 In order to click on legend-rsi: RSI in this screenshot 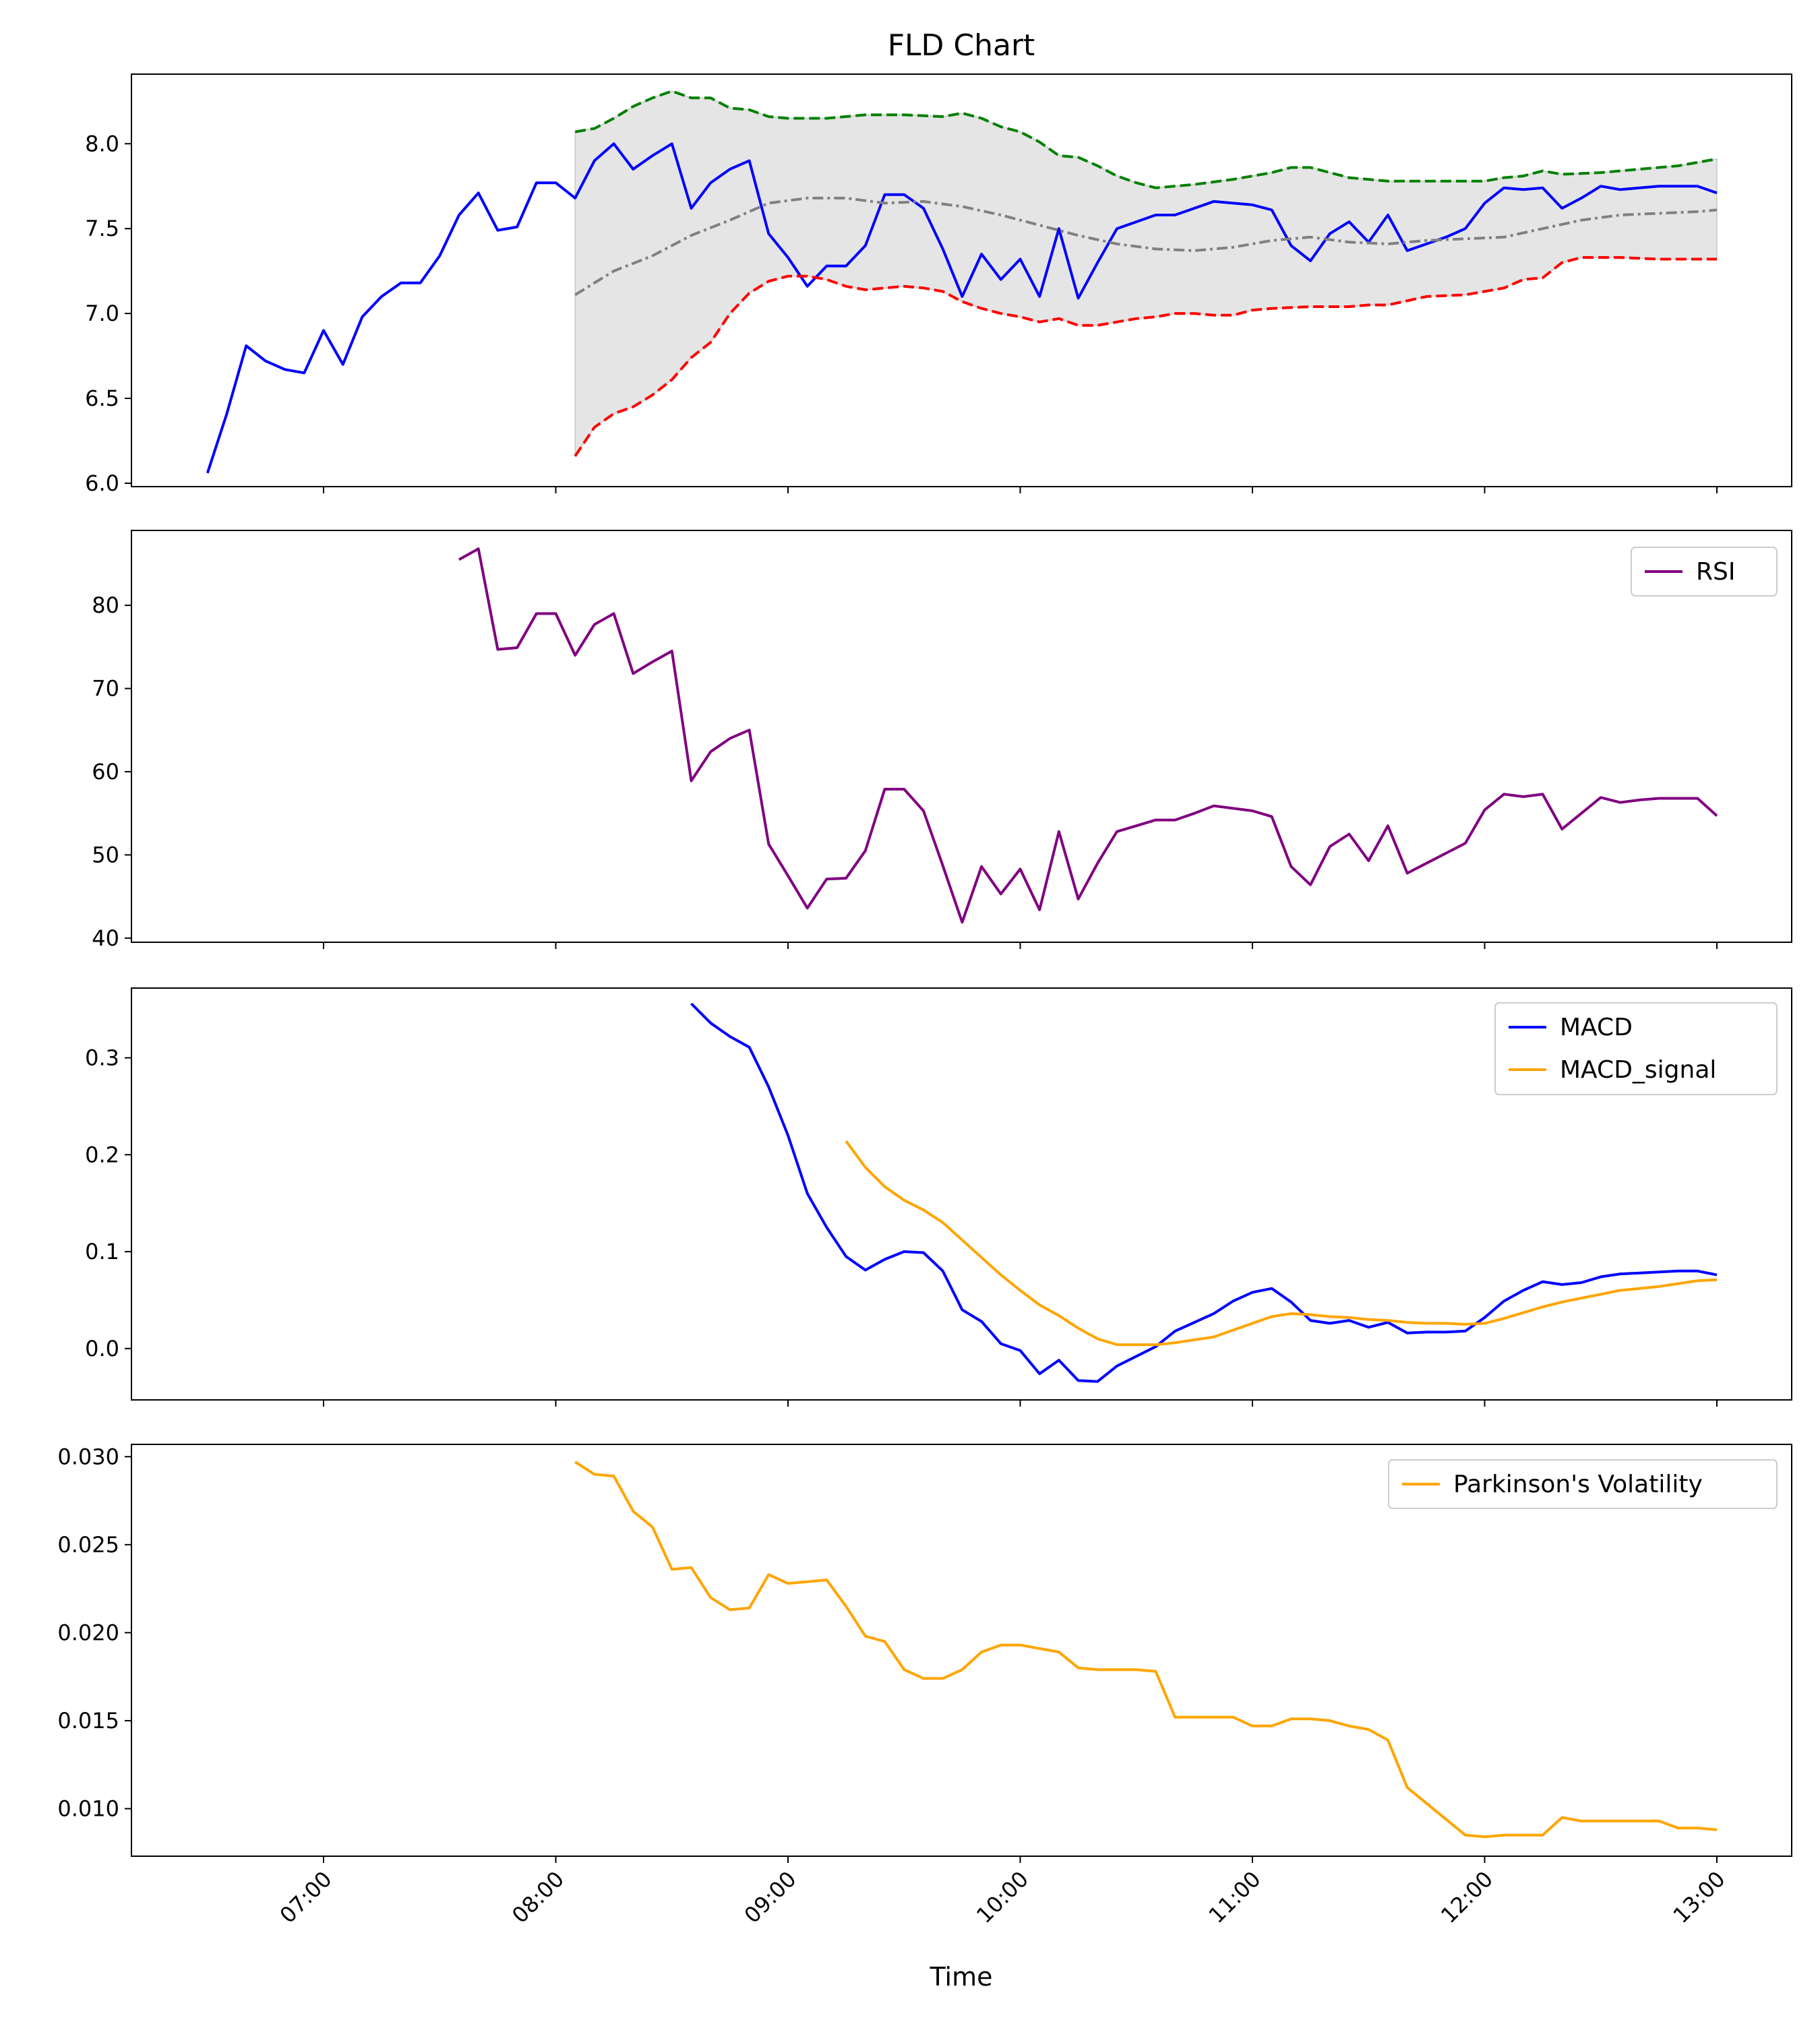, I will do `click(1704, 571)`.